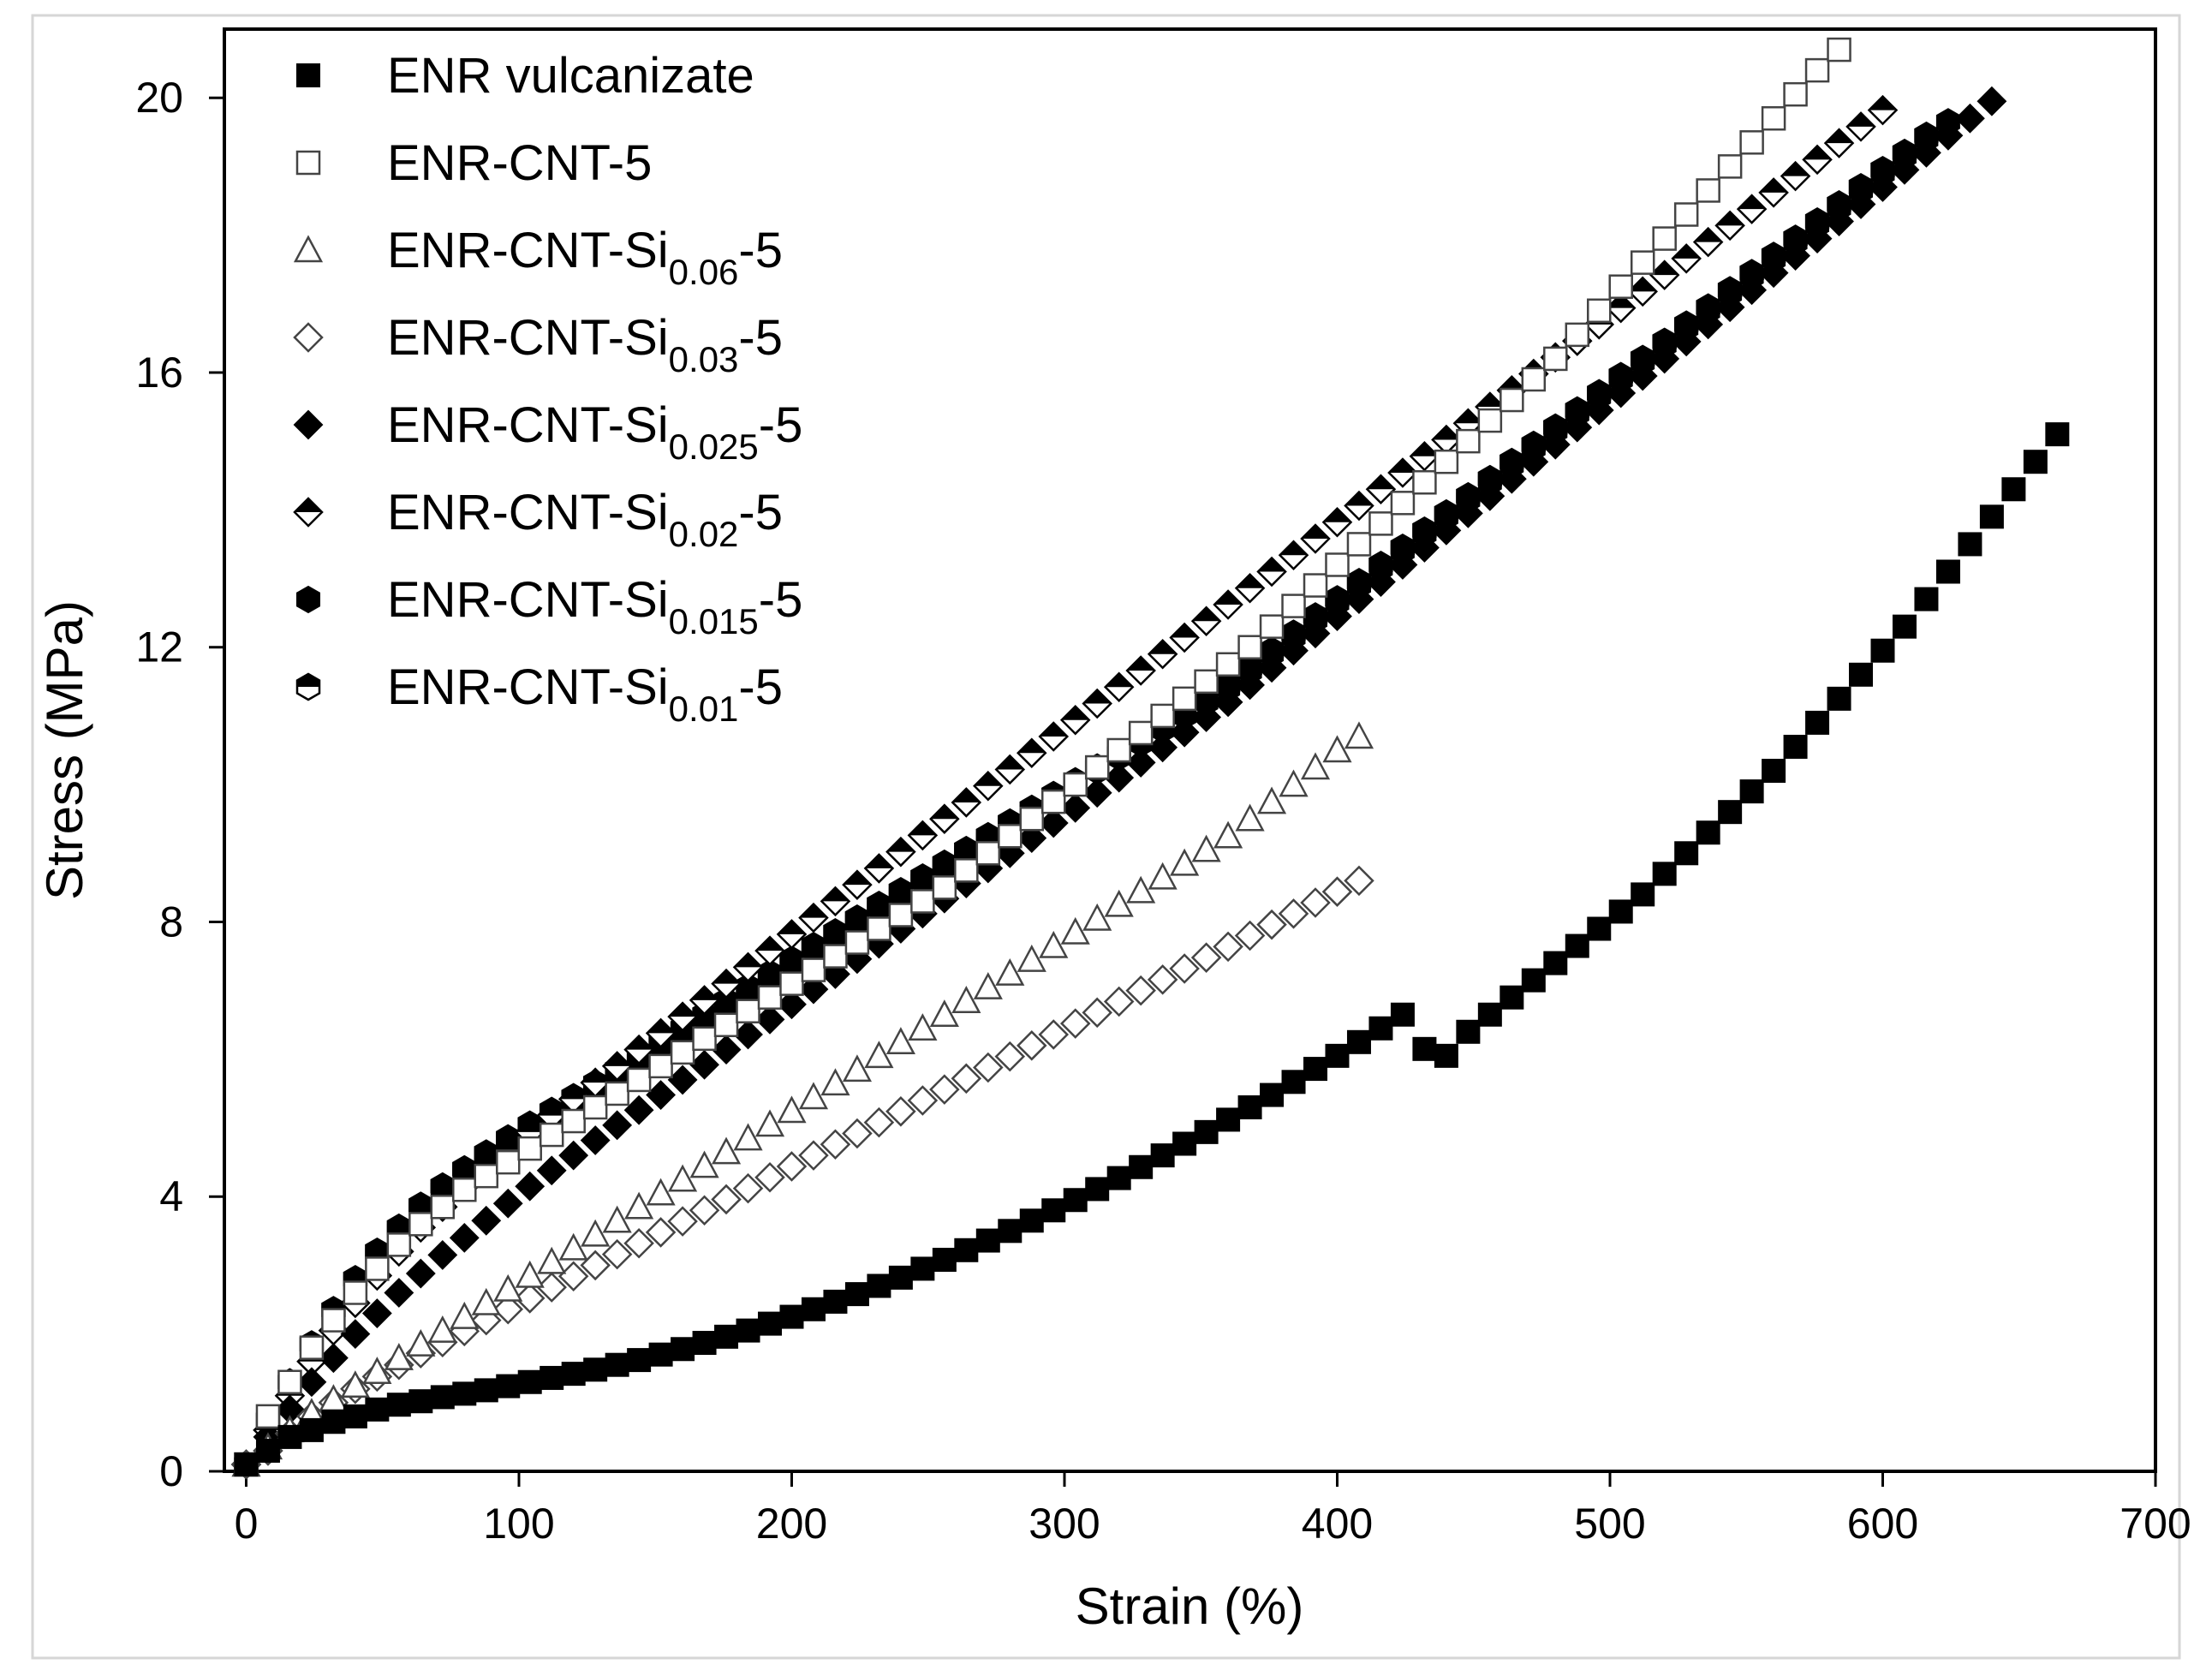  Describe the element at coordinates (171, 1196) in the screenshot. I see `y-tick-label: 4` at that location.